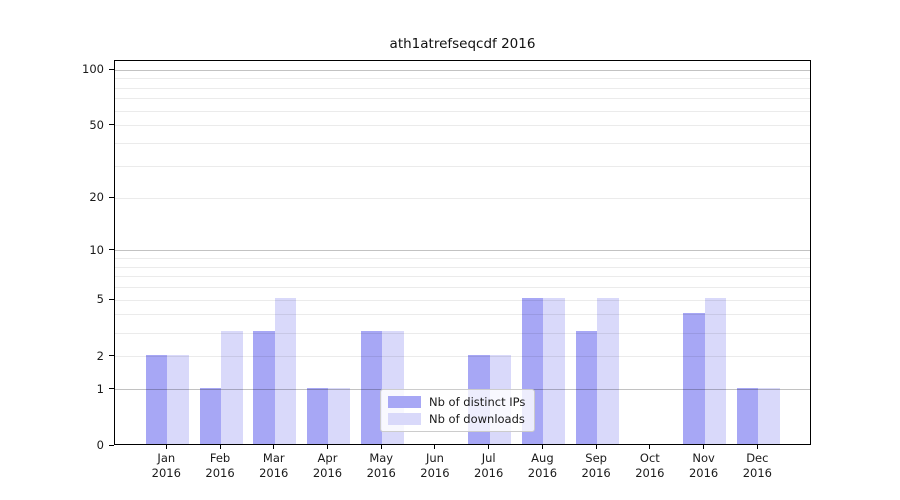 This screenshot has height=500, width=900. Describe the element at coordinates (586, 387) in the screenshot. I see `bar-distinct-ips-sep` at that location.